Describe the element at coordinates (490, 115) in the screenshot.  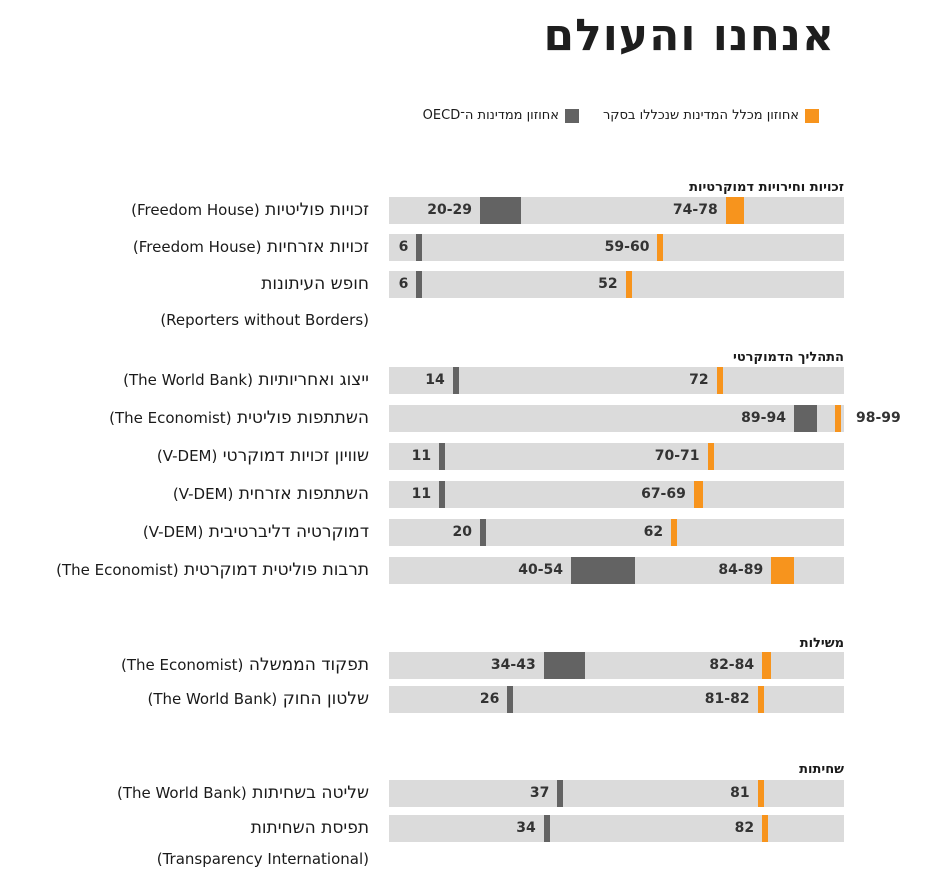
I see `legend-label-oecd: אחוזון ממדינות ה־OECD` at that location.